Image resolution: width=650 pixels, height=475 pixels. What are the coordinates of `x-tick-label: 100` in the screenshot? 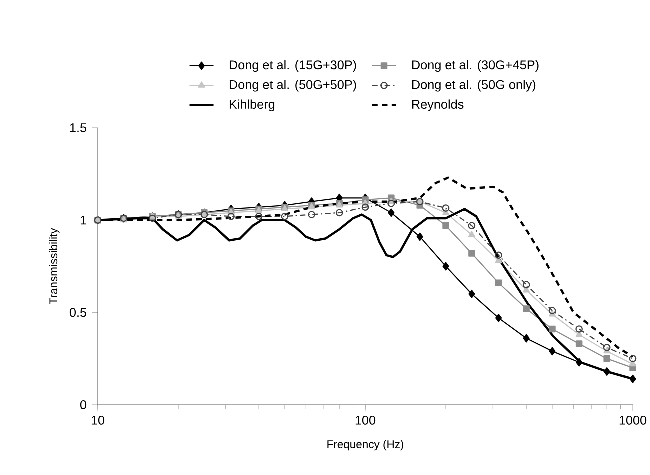 It's located at (366, 420).